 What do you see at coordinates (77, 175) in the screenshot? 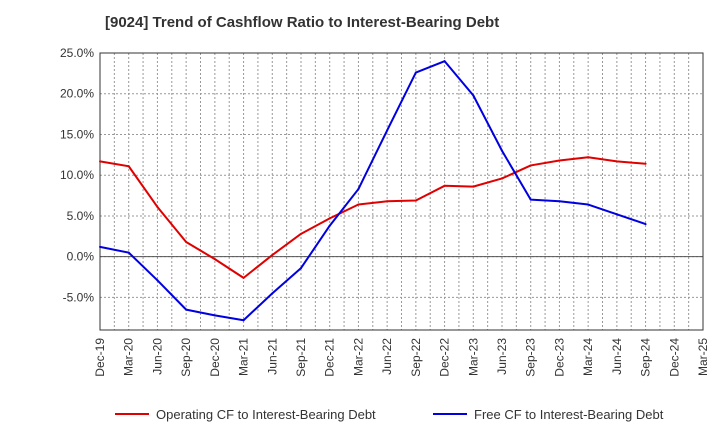
I see `y-tick-label: 10.0%` at bounding box center [77, 175].